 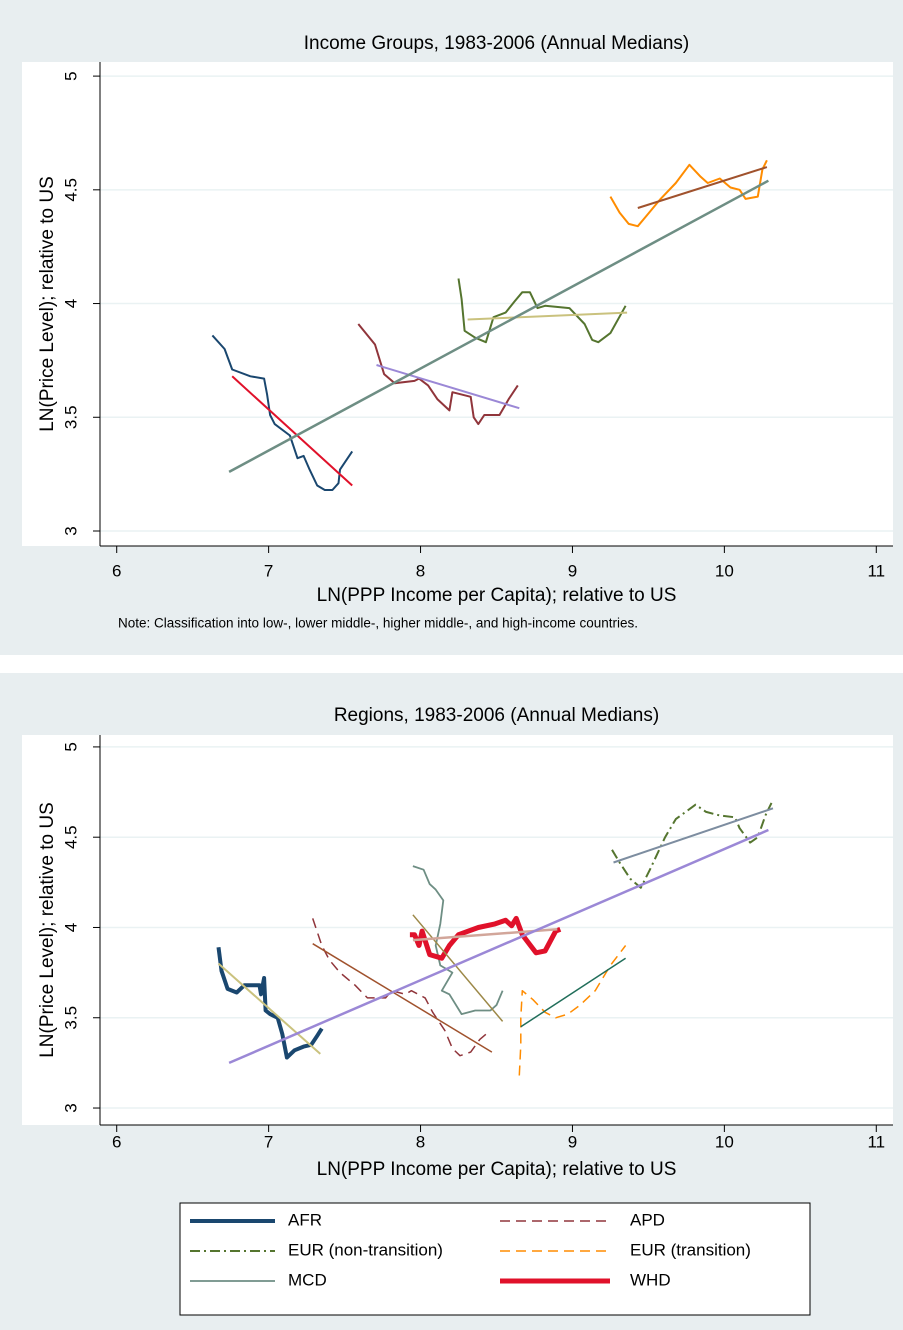 I want to click on legend-label: APD, so click(x=647, y=1219).